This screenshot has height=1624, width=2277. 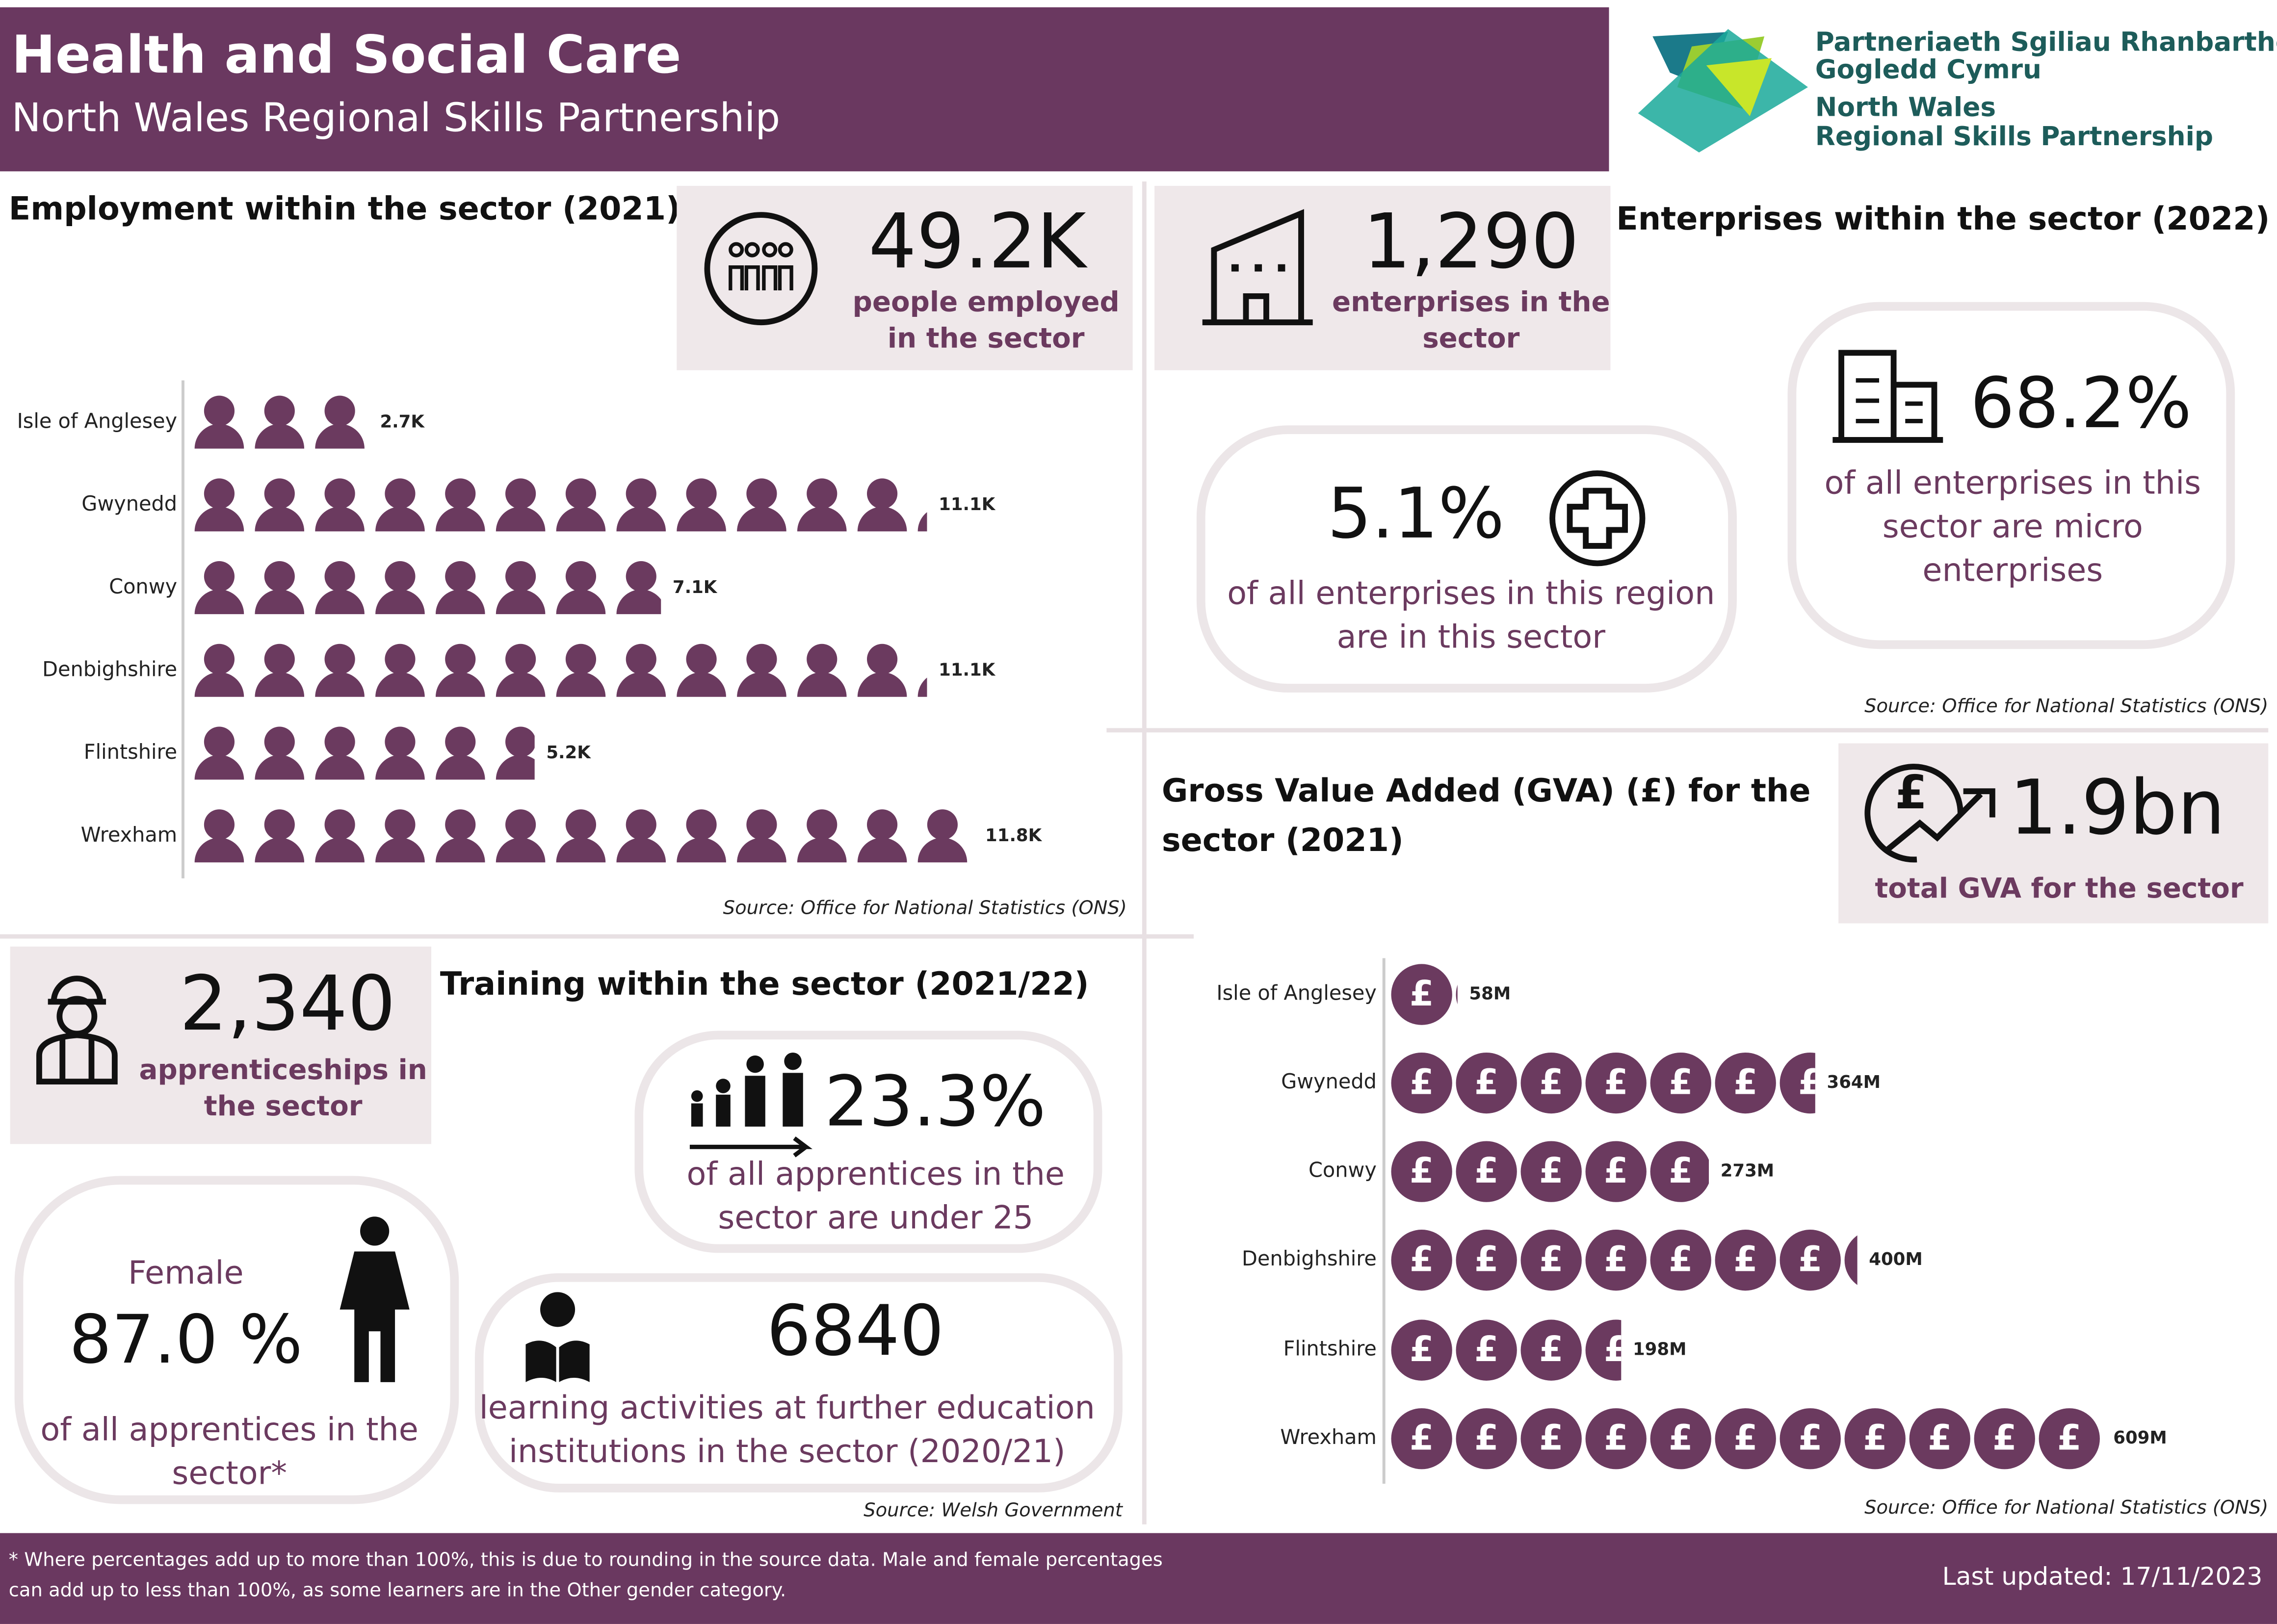 What do you see at coordinates (1329, 1081) in the screenshot?
I see `category-label: Gwynedd` at bounding box center [1329, 1081].